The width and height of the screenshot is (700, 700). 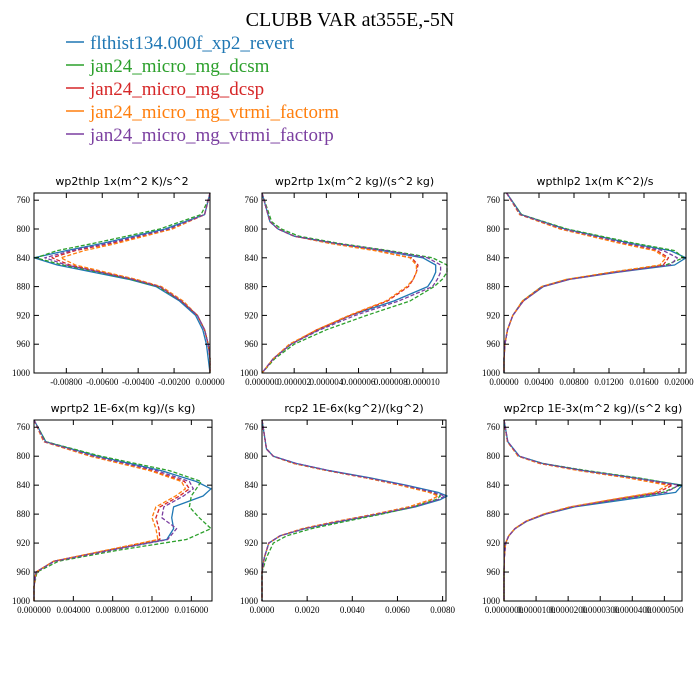 What do you see at coordinates (574, 382) in the screenshot?
I see `x-tick-label: 0.00800` at bounding box center [574, 382].